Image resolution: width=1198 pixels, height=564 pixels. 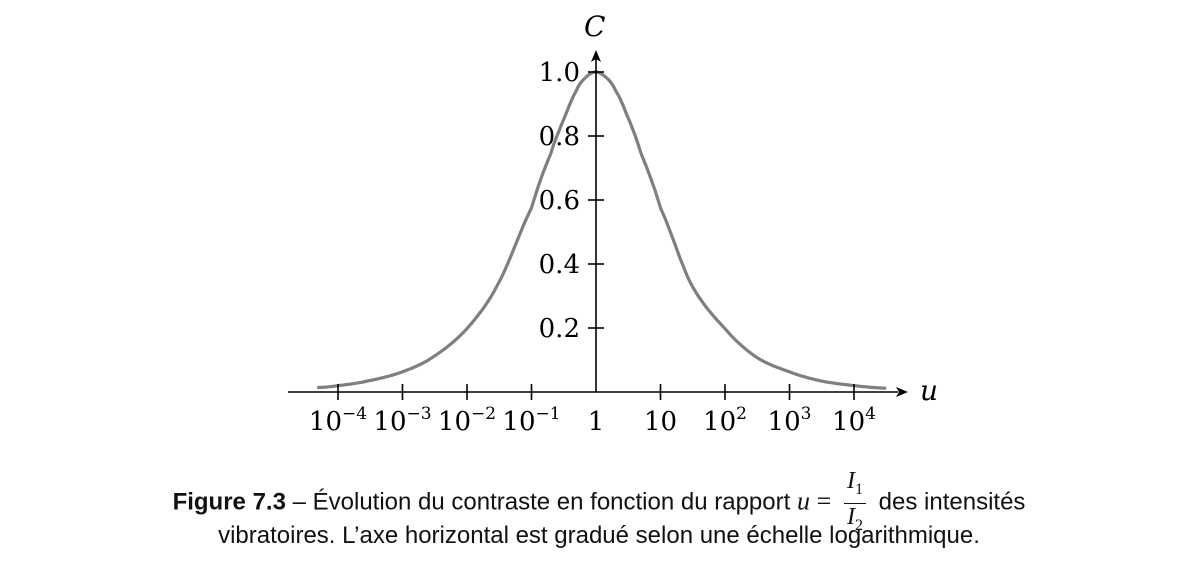 What do you see at coordinates (299, 502) in the screenshot?
I see `caption-dash: –` at bounding box center [299, 502].